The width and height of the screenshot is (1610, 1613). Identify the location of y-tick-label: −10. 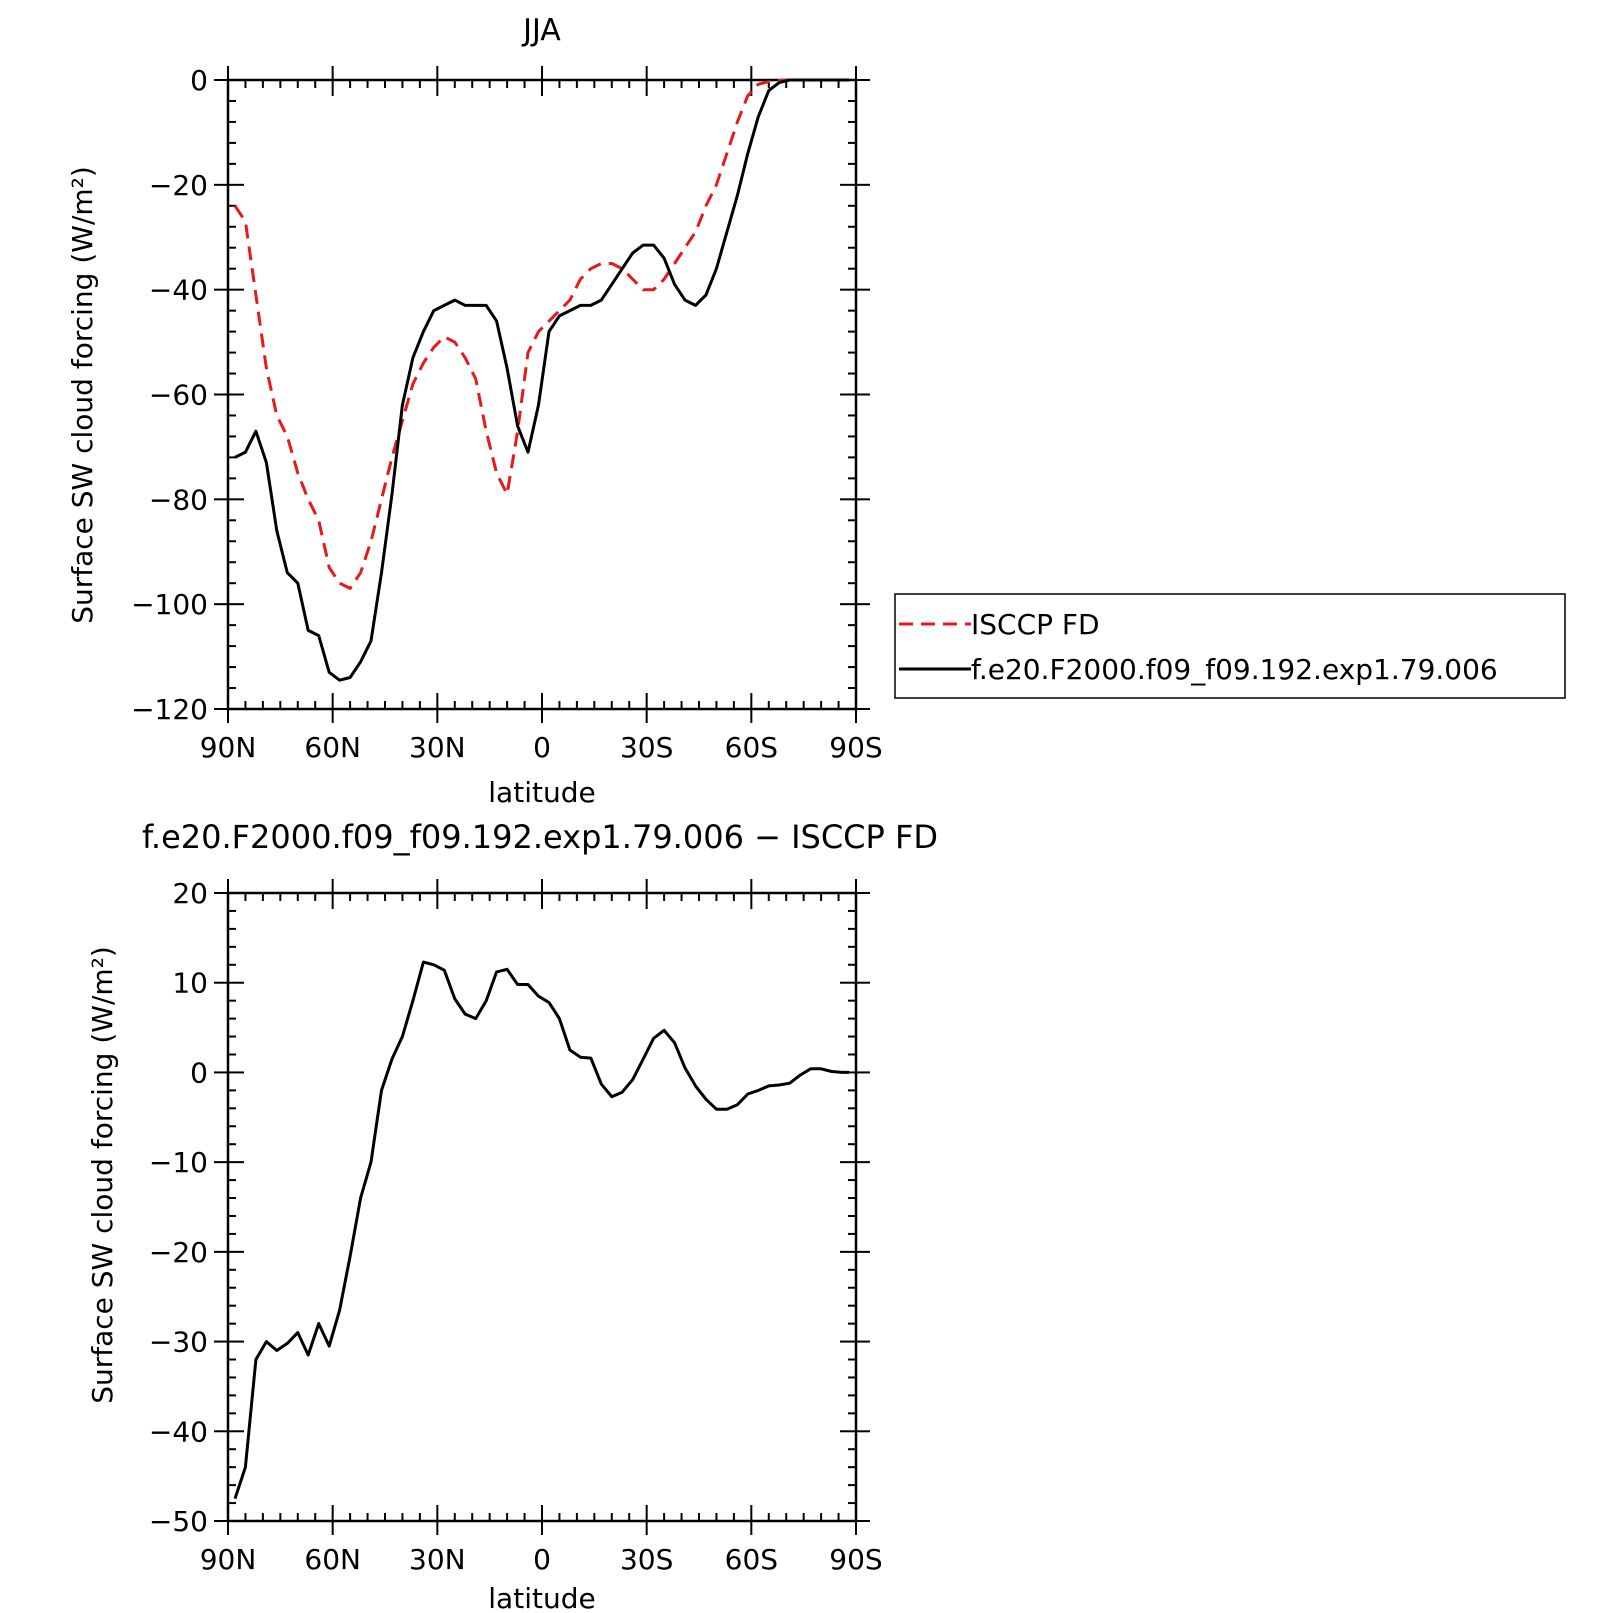
(178, 1162).